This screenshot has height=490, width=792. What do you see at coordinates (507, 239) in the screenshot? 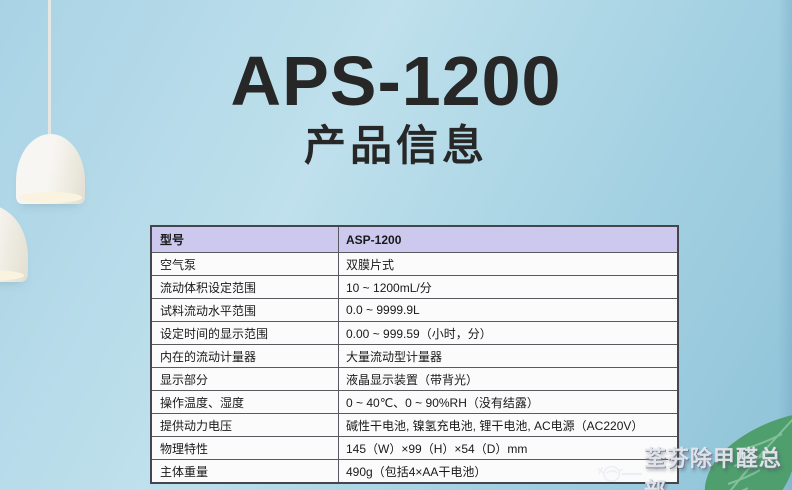
I see `spec-value: ASP-1200` at bounding box center [507, 239].